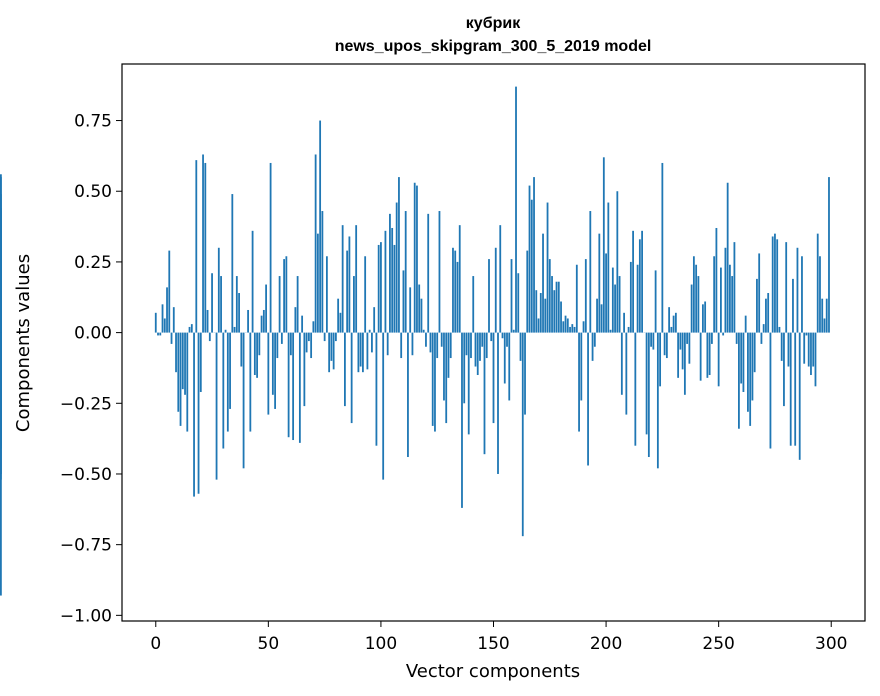 The height and width of the screenshot is (696, 880). What do you see at coordinates (86, 546) in the screenshot?
I see `y-tick-label-1: −0.75` at bounding box center [86, 546].